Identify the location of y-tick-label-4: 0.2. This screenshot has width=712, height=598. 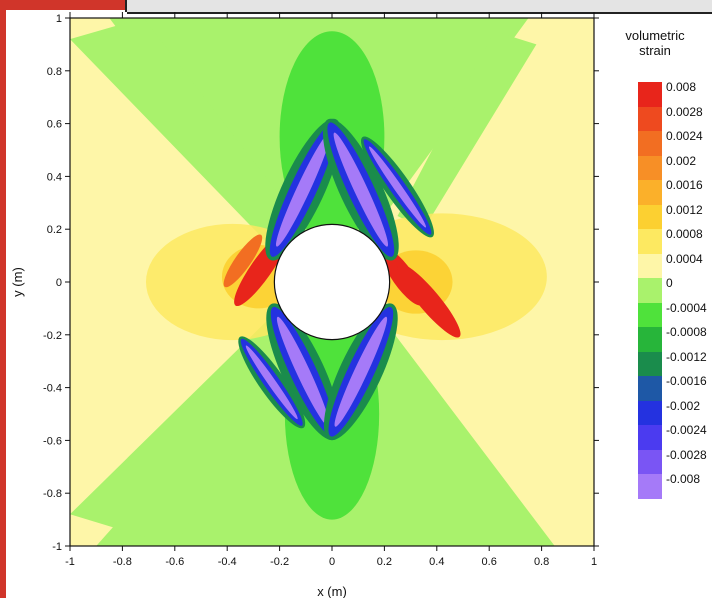
(54, 230).